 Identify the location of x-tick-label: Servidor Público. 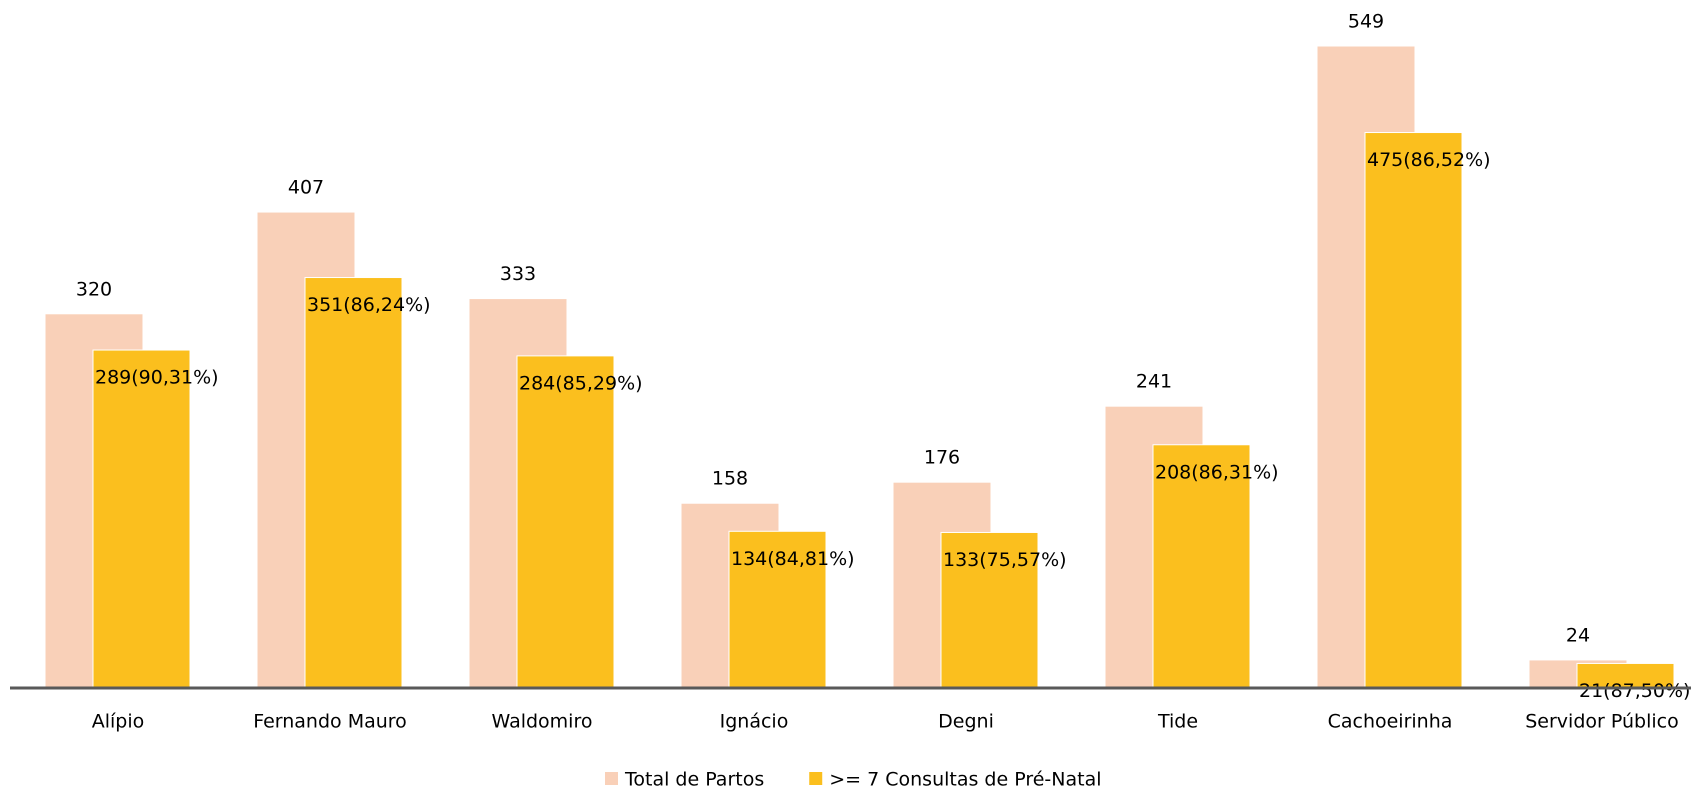
(1601, 722).